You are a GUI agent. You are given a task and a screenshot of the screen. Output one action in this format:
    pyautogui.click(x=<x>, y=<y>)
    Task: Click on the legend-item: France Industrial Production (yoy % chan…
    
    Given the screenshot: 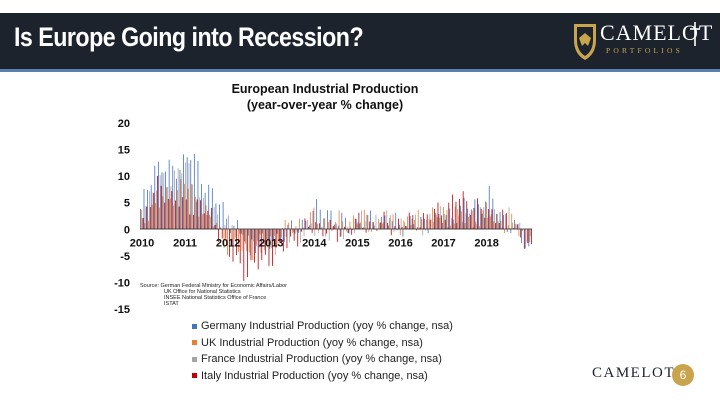 What is the action you would take?
    pyautogui.click(x=322, y=359)
    